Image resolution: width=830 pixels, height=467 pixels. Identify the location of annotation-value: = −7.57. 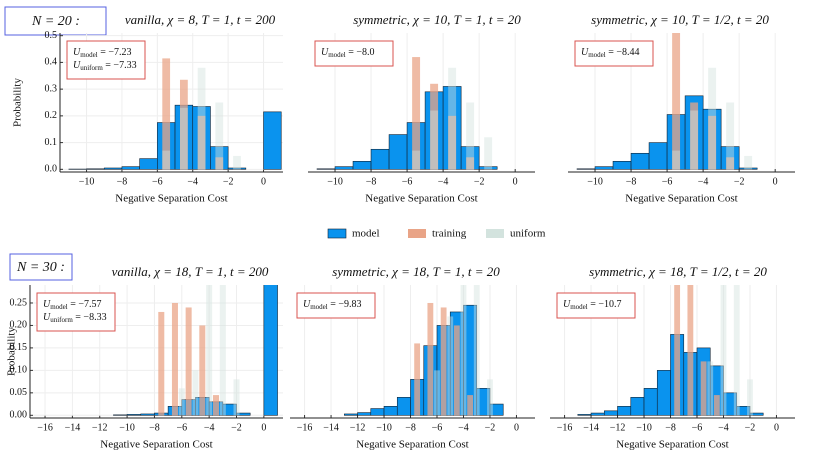
(85, 304).